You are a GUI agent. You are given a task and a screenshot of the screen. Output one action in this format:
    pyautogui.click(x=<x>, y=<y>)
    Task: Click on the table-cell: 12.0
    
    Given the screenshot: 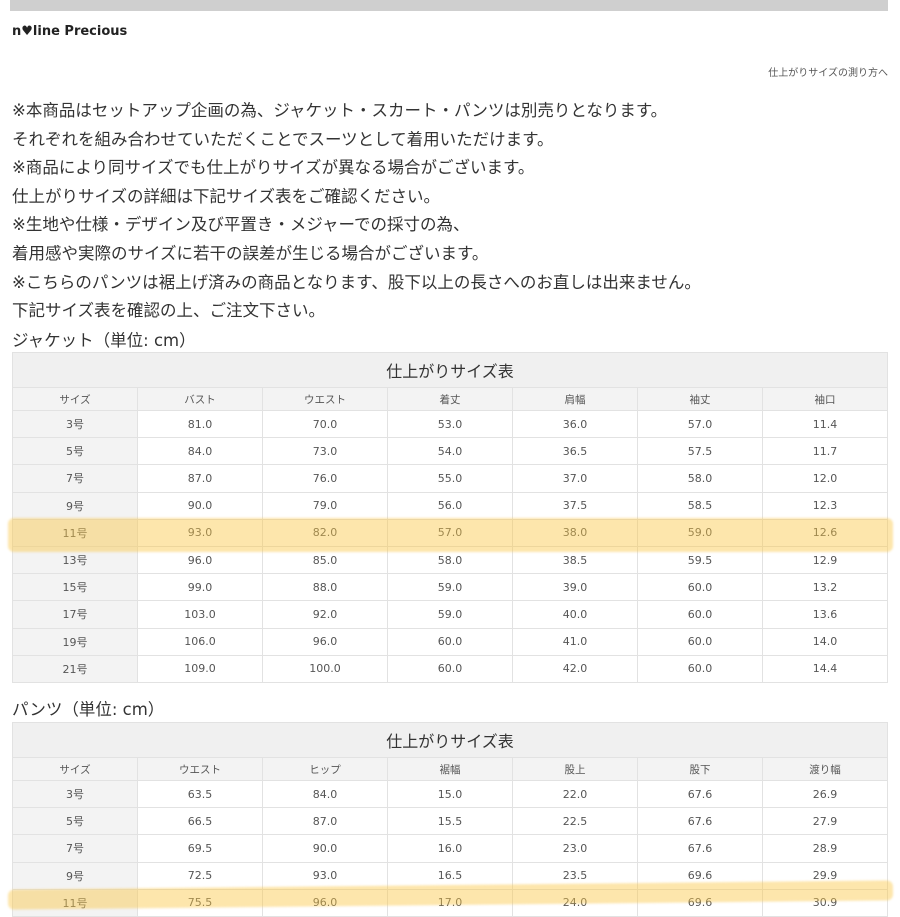 What is the action you would take?
    pyautogui.click(x=825, y=478)
    